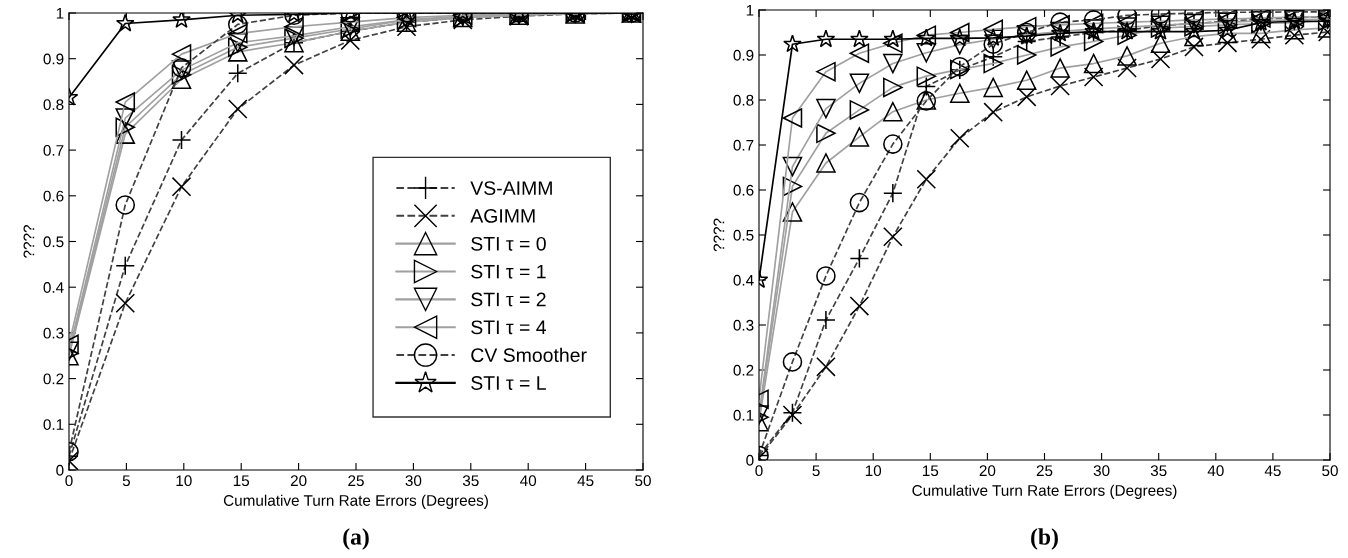  I want to click on legend-label: VS-AIMM, so click(511, 188).